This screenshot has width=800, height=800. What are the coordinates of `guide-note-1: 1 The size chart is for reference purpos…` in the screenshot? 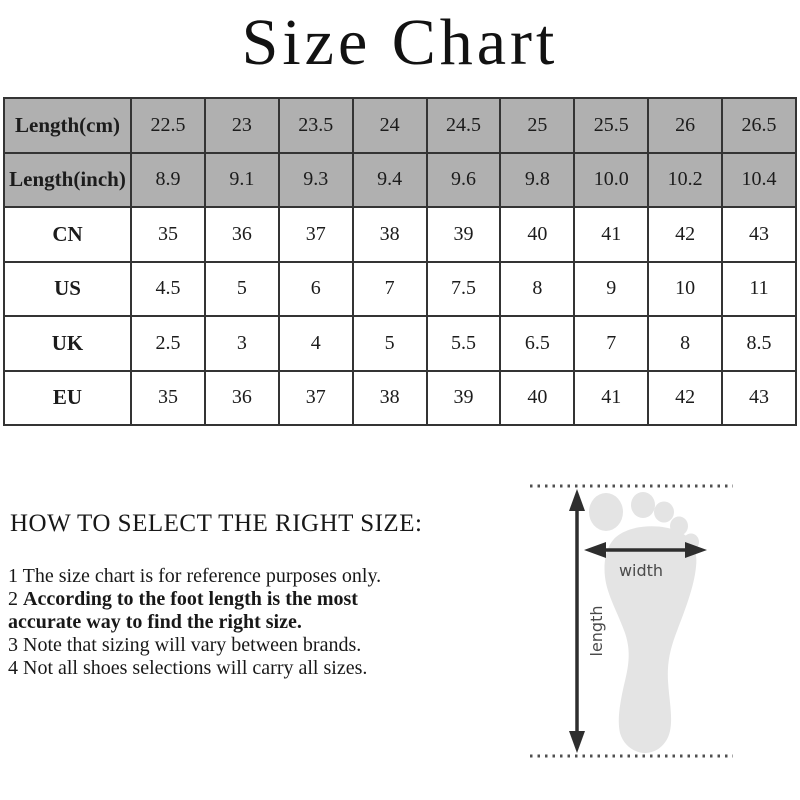 It's located at (215, 576).